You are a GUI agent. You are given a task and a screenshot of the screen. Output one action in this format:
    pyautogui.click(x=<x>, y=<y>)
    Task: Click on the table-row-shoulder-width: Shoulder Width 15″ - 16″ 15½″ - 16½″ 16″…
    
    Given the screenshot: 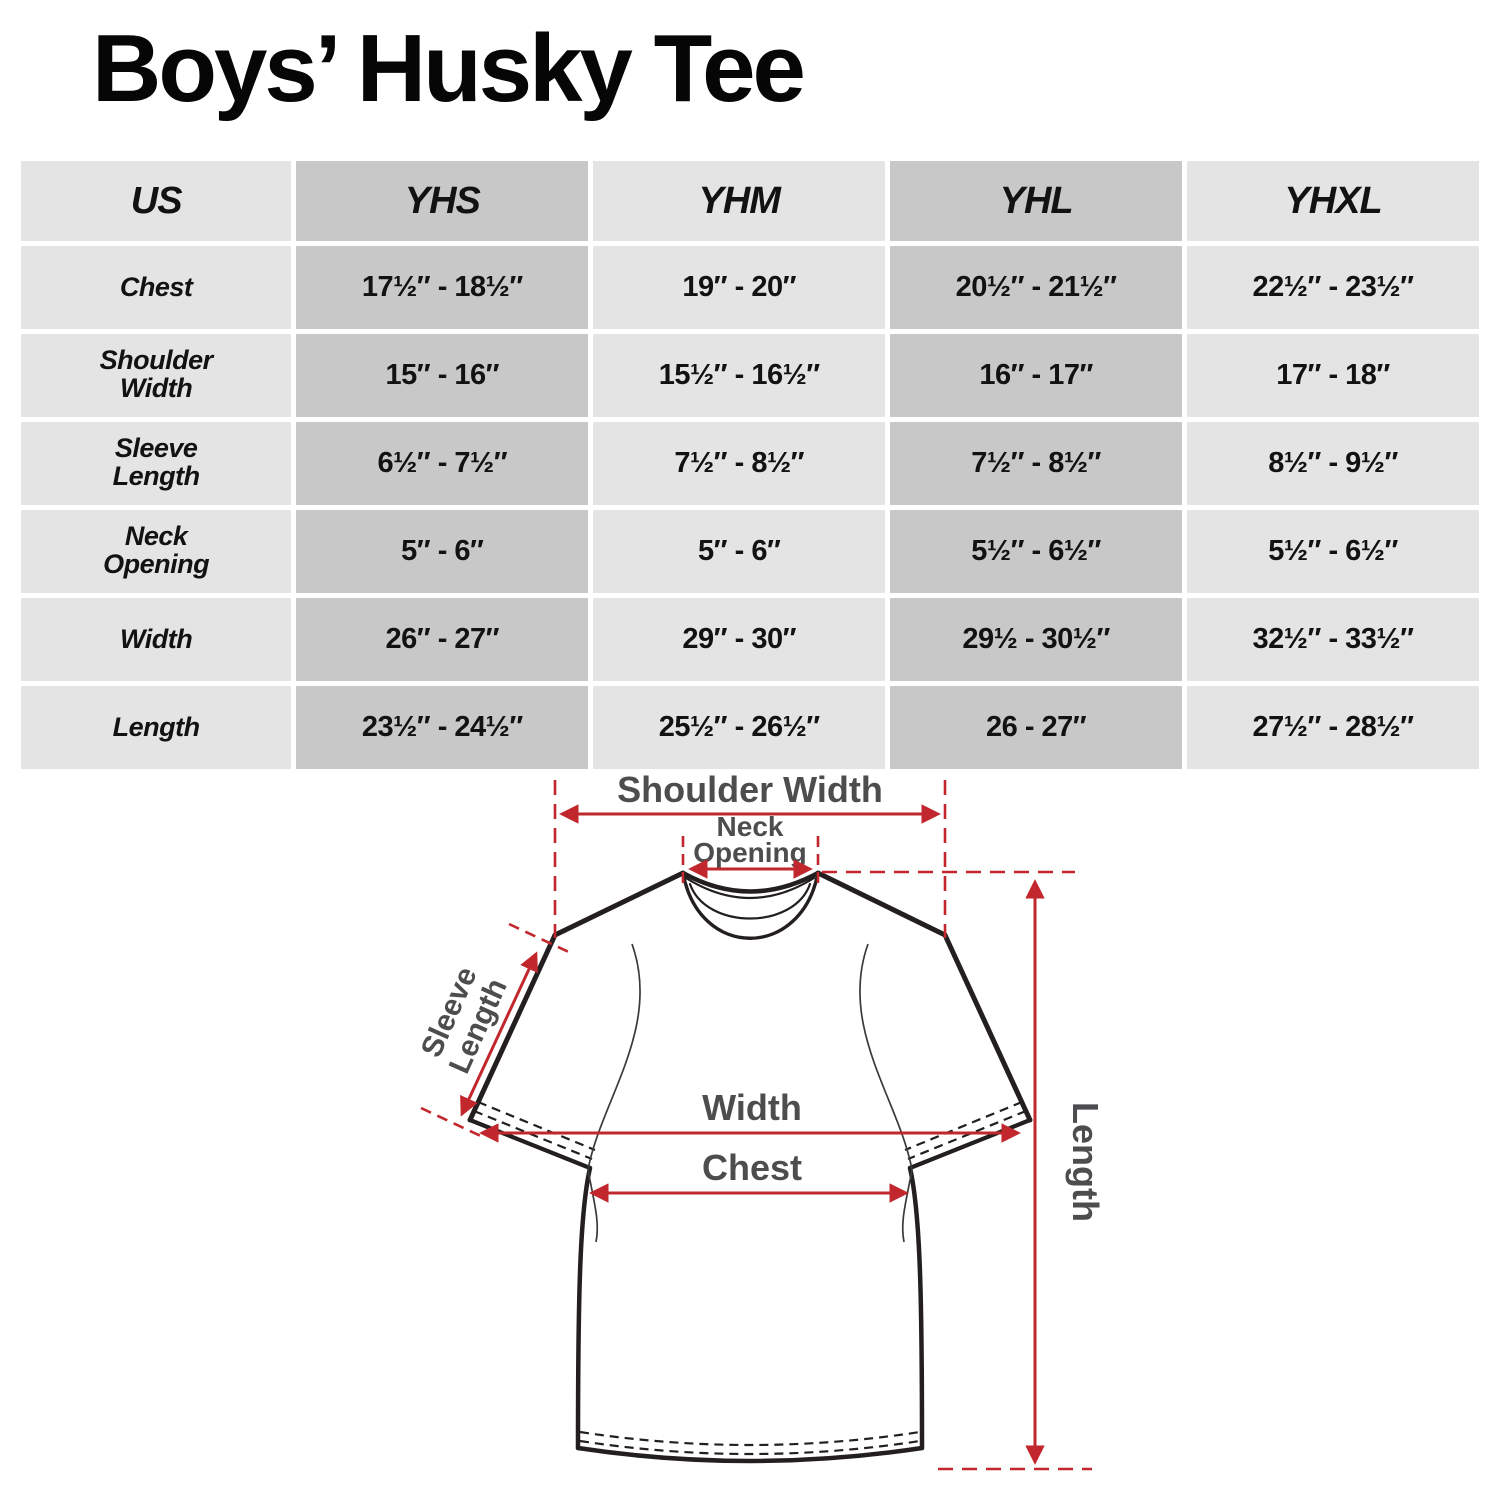 What is the action you would take?
    pyautogui.click(x=750, y=375)
    